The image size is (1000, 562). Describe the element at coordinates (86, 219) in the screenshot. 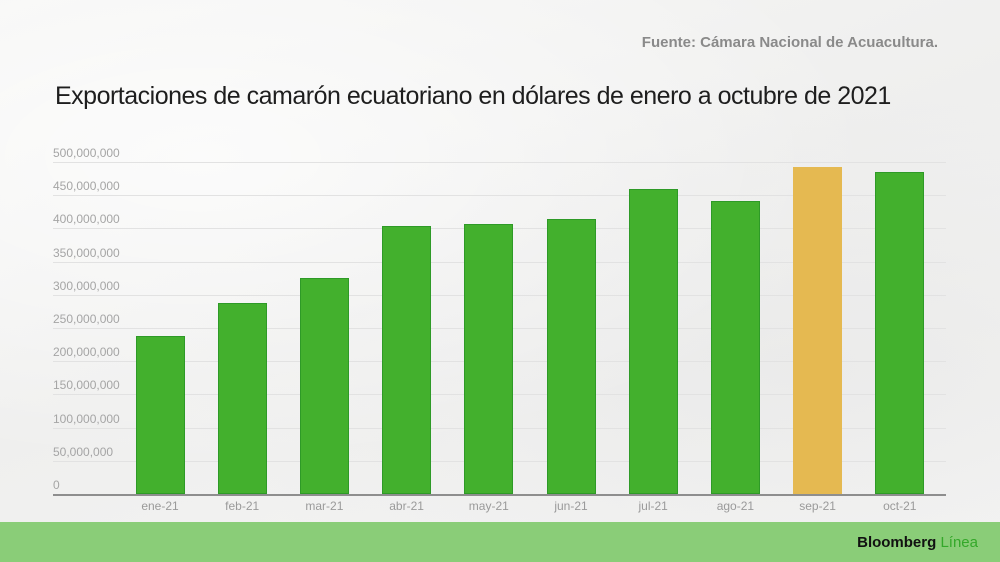

I see `y-tick-label: 400,000,000` at that location.